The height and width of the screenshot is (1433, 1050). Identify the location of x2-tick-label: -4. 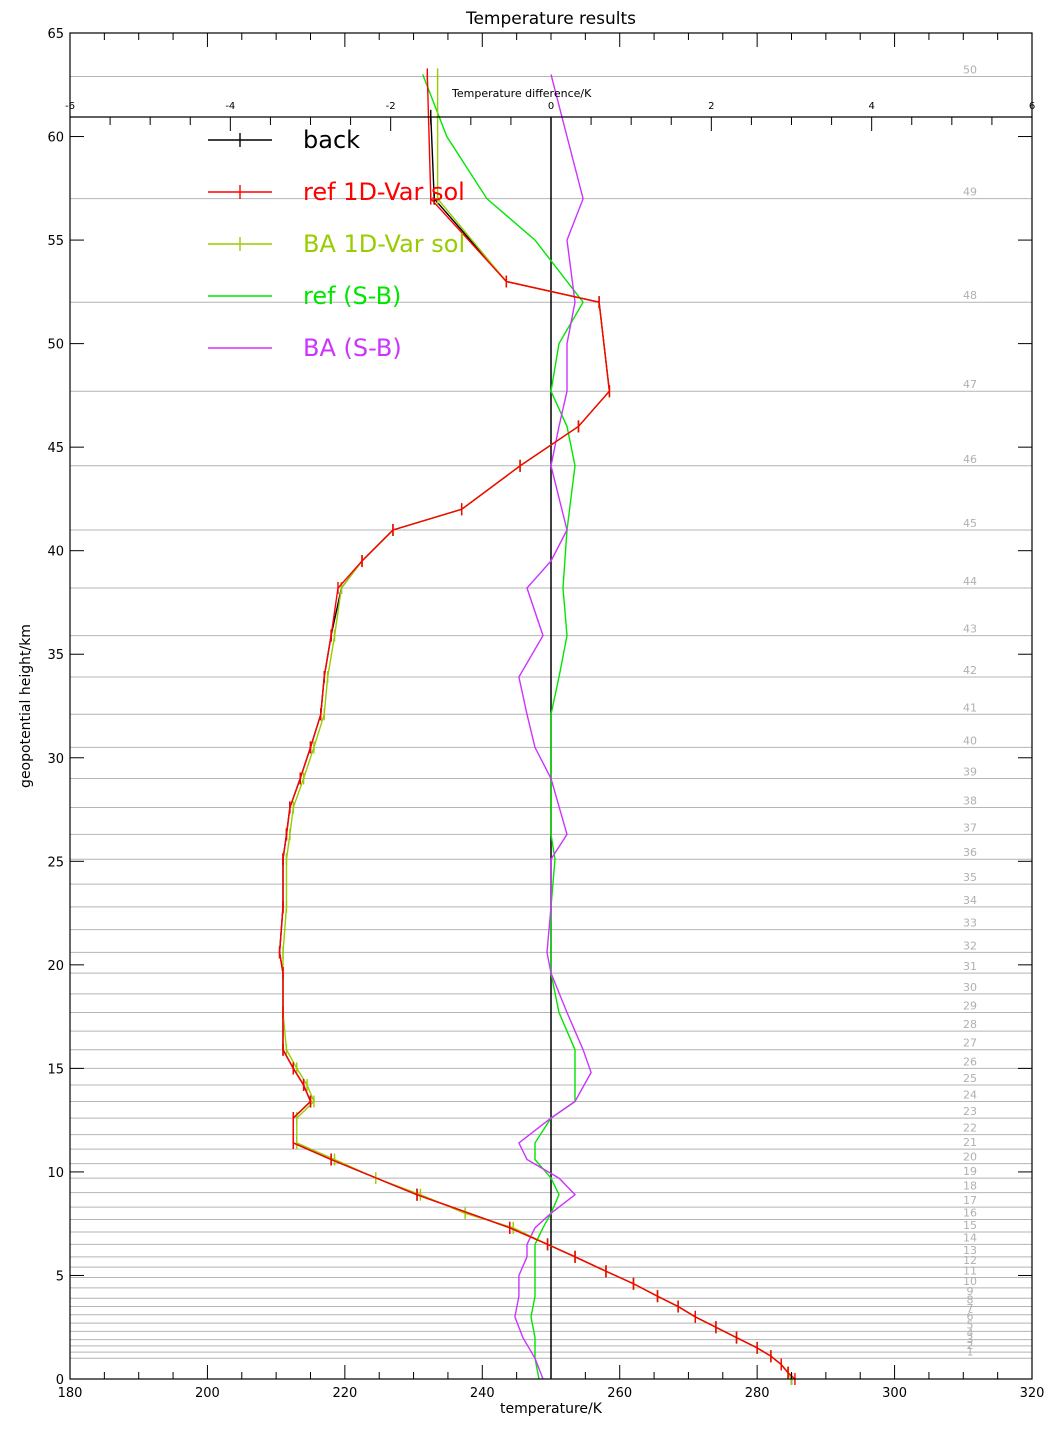
(230, 106).